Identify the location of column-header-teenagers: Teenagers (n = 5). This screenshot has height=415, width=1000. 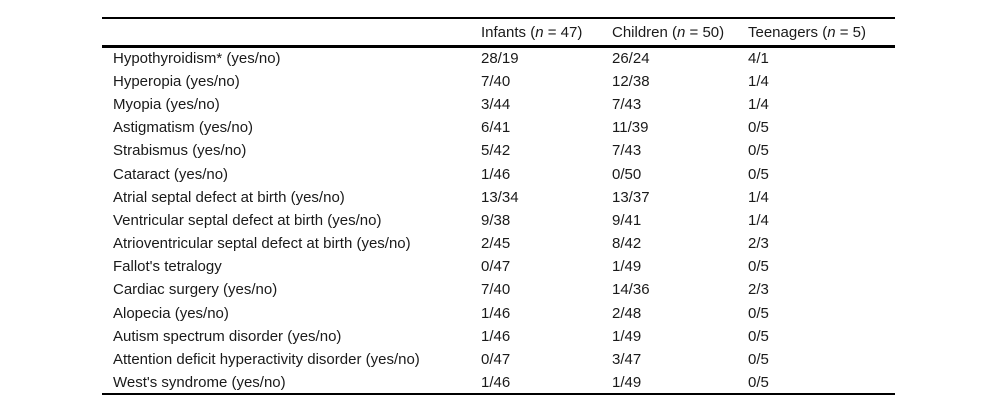
(821, 33).